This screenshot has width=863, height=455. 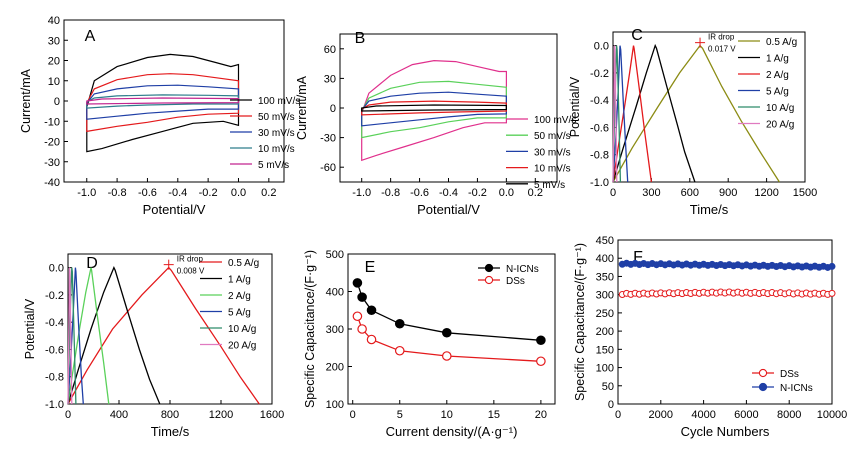 What do you see at coordinates (766, 193) in the screenshot?
I see `x-tick-label: 1200` at bounding box center [766, 193].